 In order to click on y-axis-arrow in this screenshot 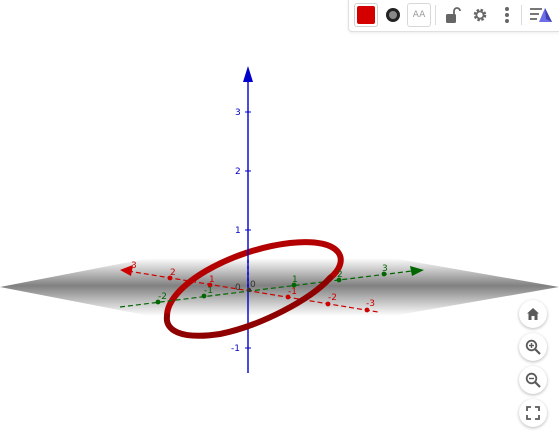, I will do `click(417, 271)`.